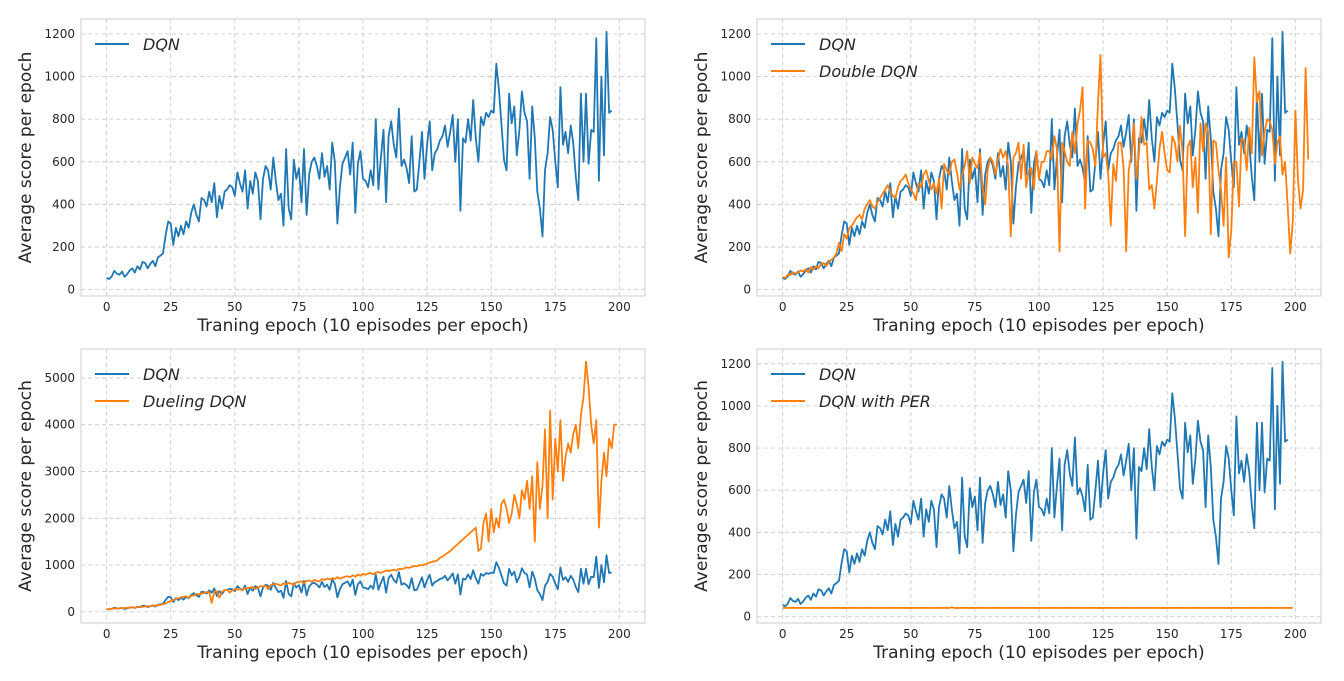 This screenshot has height=681, width=1344. I want to click on series-line-double, so click(1046, 166).